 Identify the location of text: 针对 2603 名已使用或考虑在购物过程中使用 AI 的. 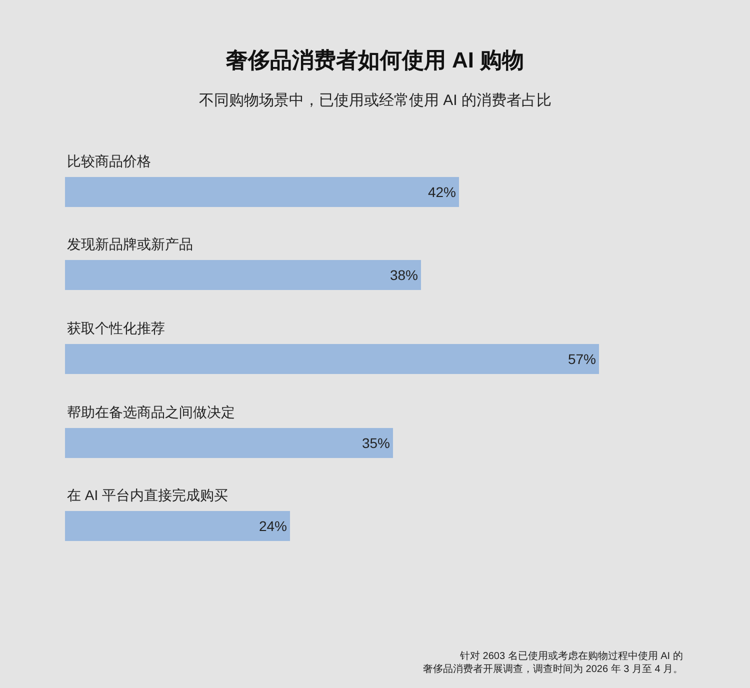
(571, 656).